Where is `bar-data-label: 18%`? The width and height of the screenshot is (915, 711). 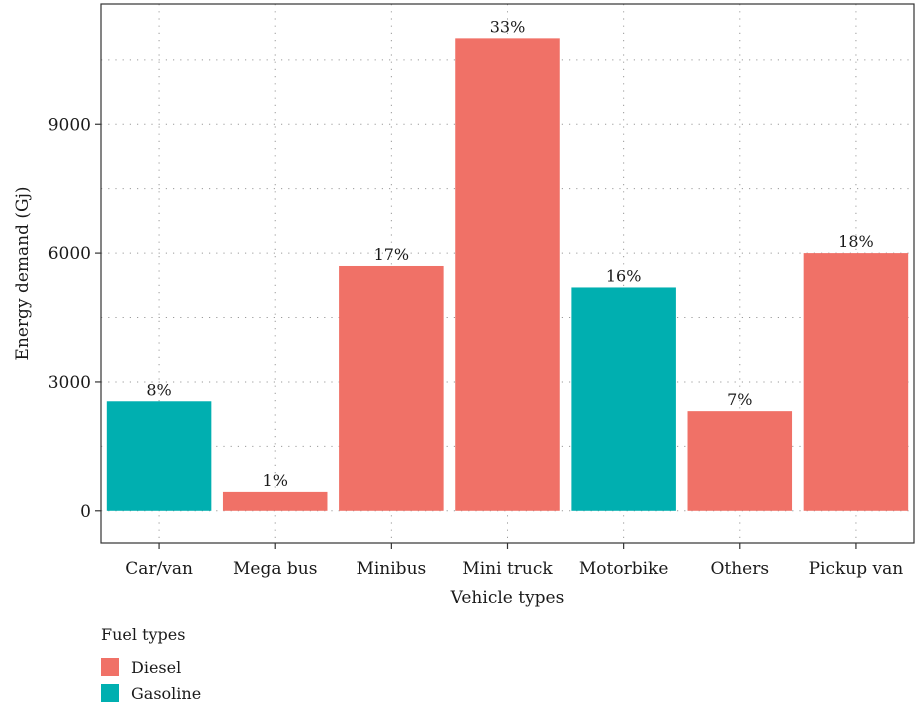 bar-data-label: 18% is located at coordinates (856, 241).